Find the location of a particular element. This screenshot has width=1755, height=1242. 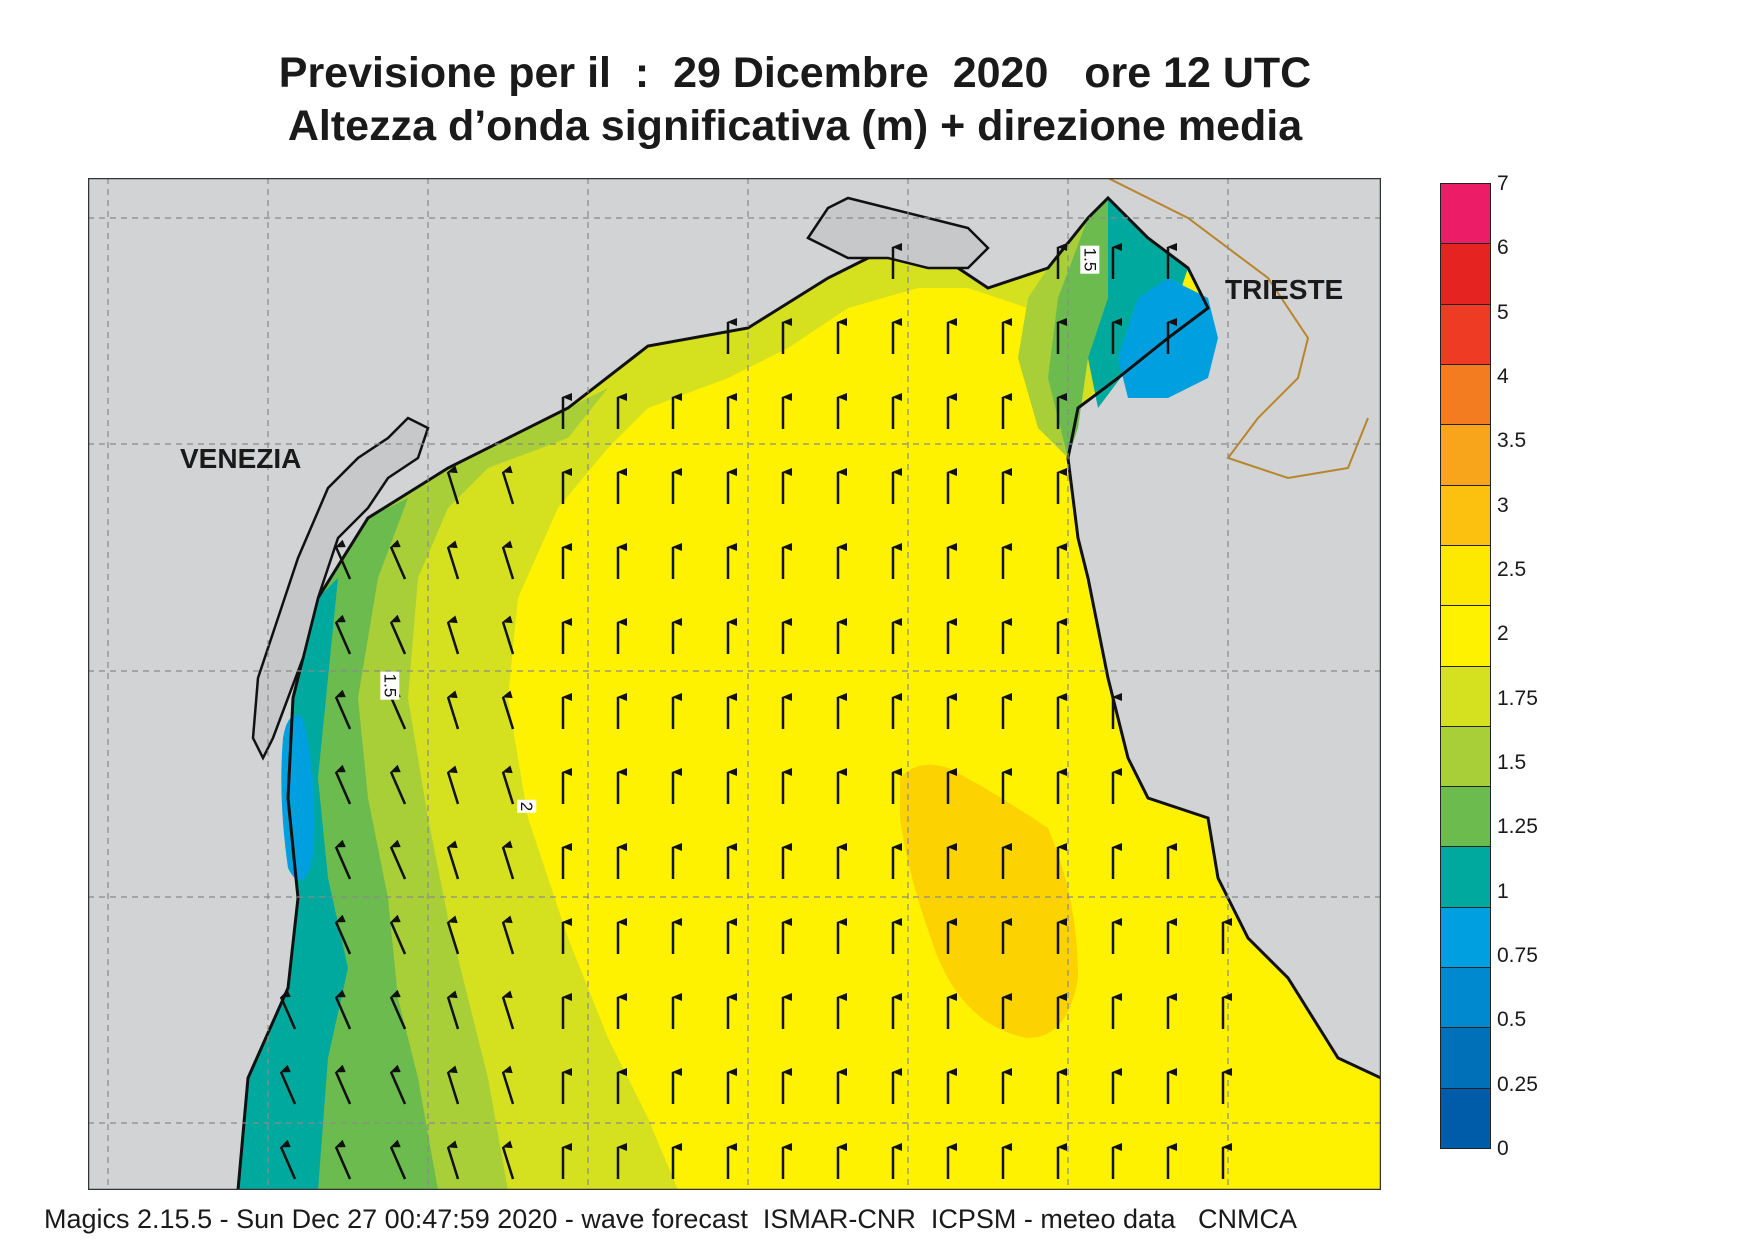

colorbar-tick-label: 3 is located at coordinates (1503, 505).